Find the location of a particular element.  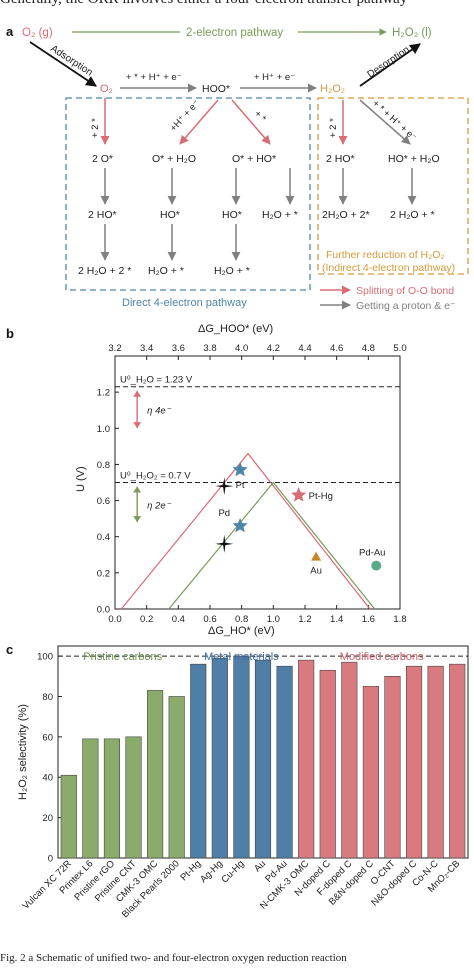

adsorption-arrow is located at coordinates (63, 64).